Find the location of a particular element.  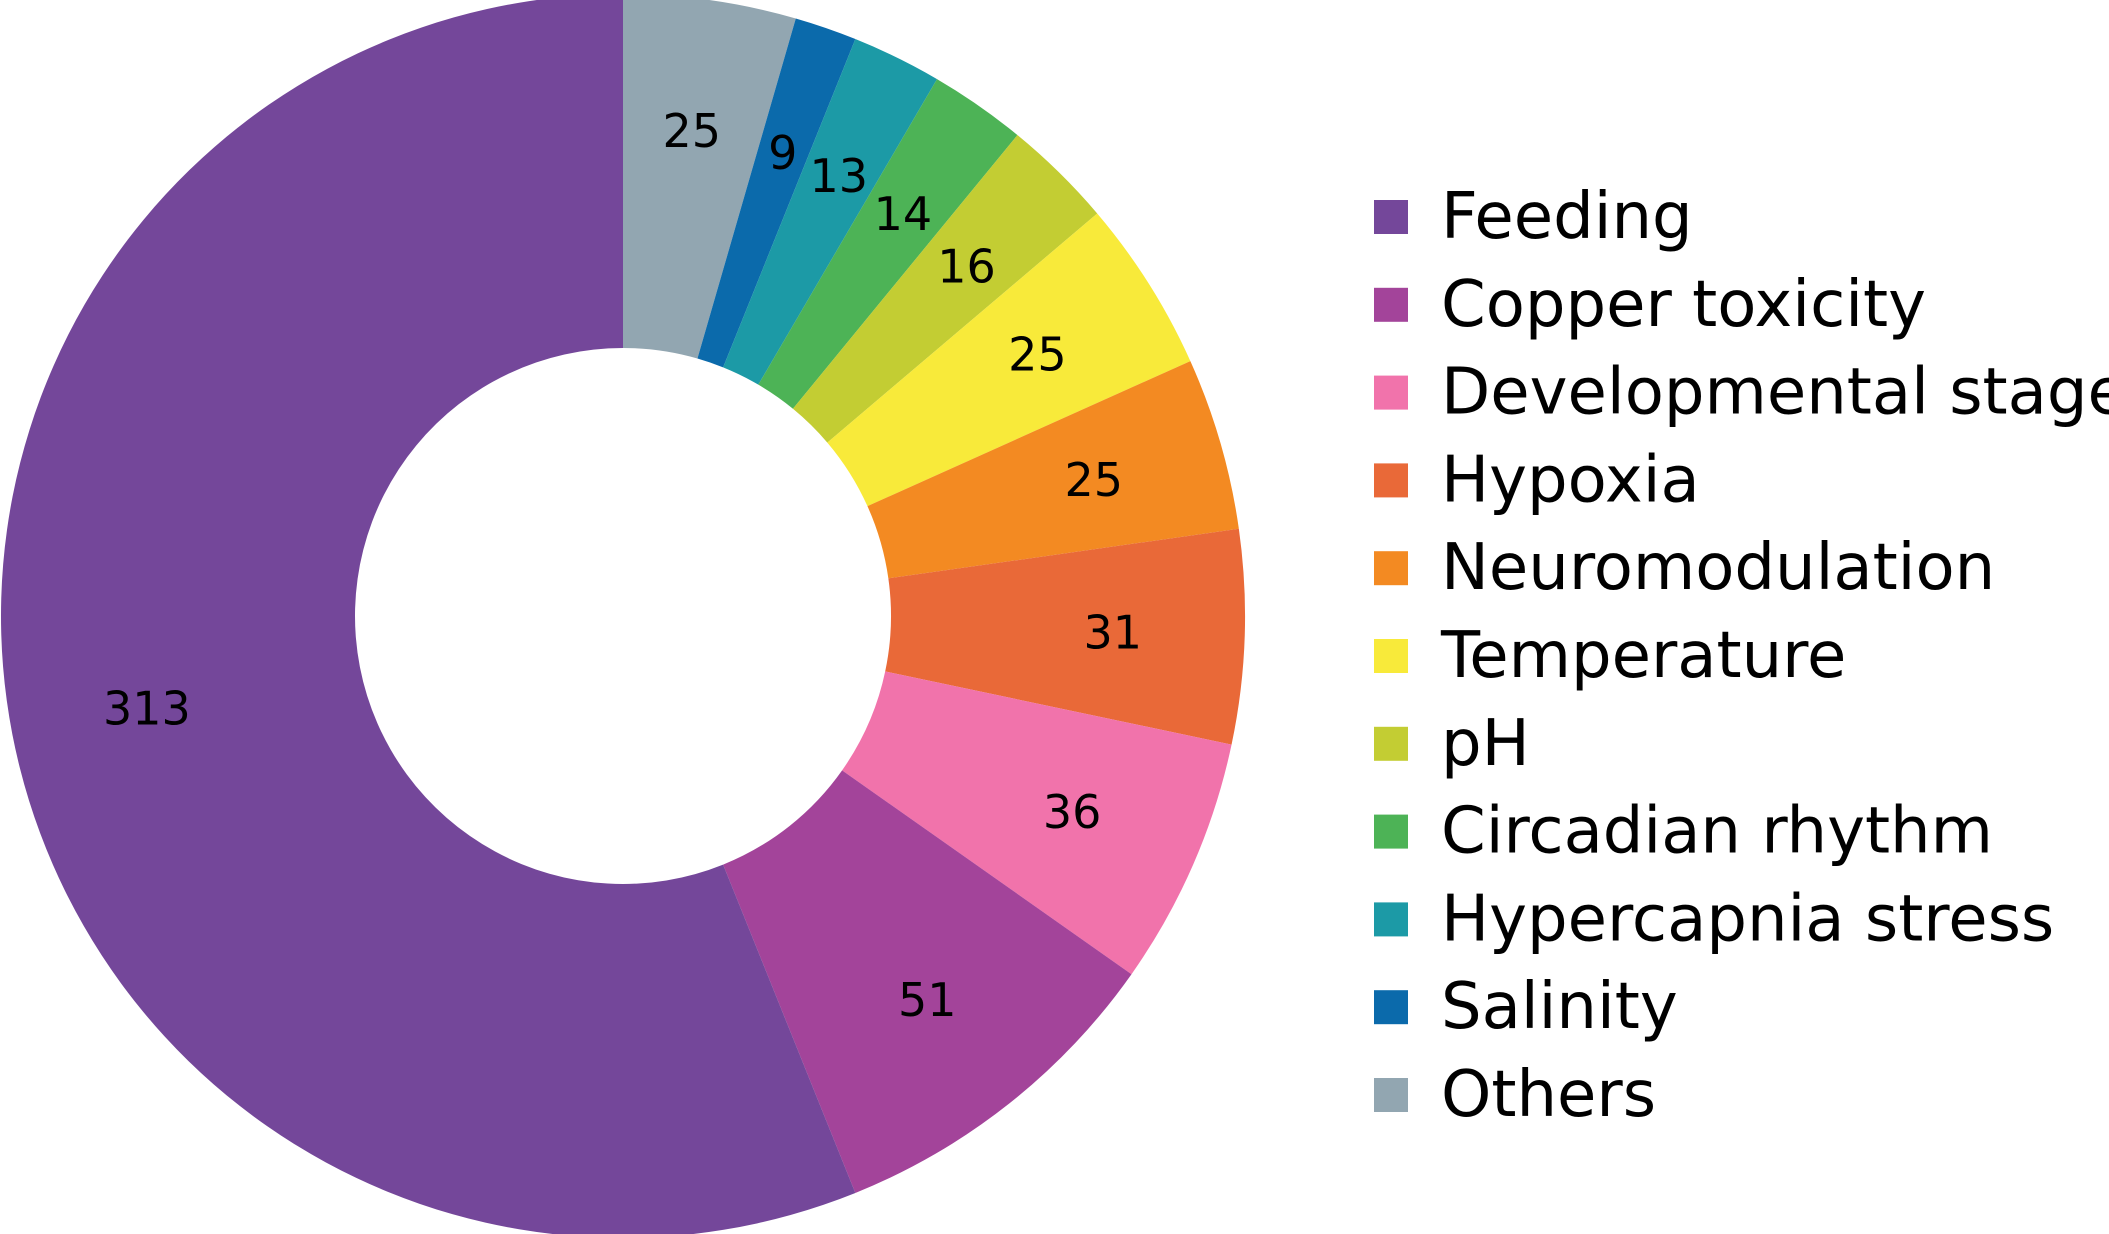

slice-label-hypercapnia-stress: 13 is located at coordinates (839, 176).